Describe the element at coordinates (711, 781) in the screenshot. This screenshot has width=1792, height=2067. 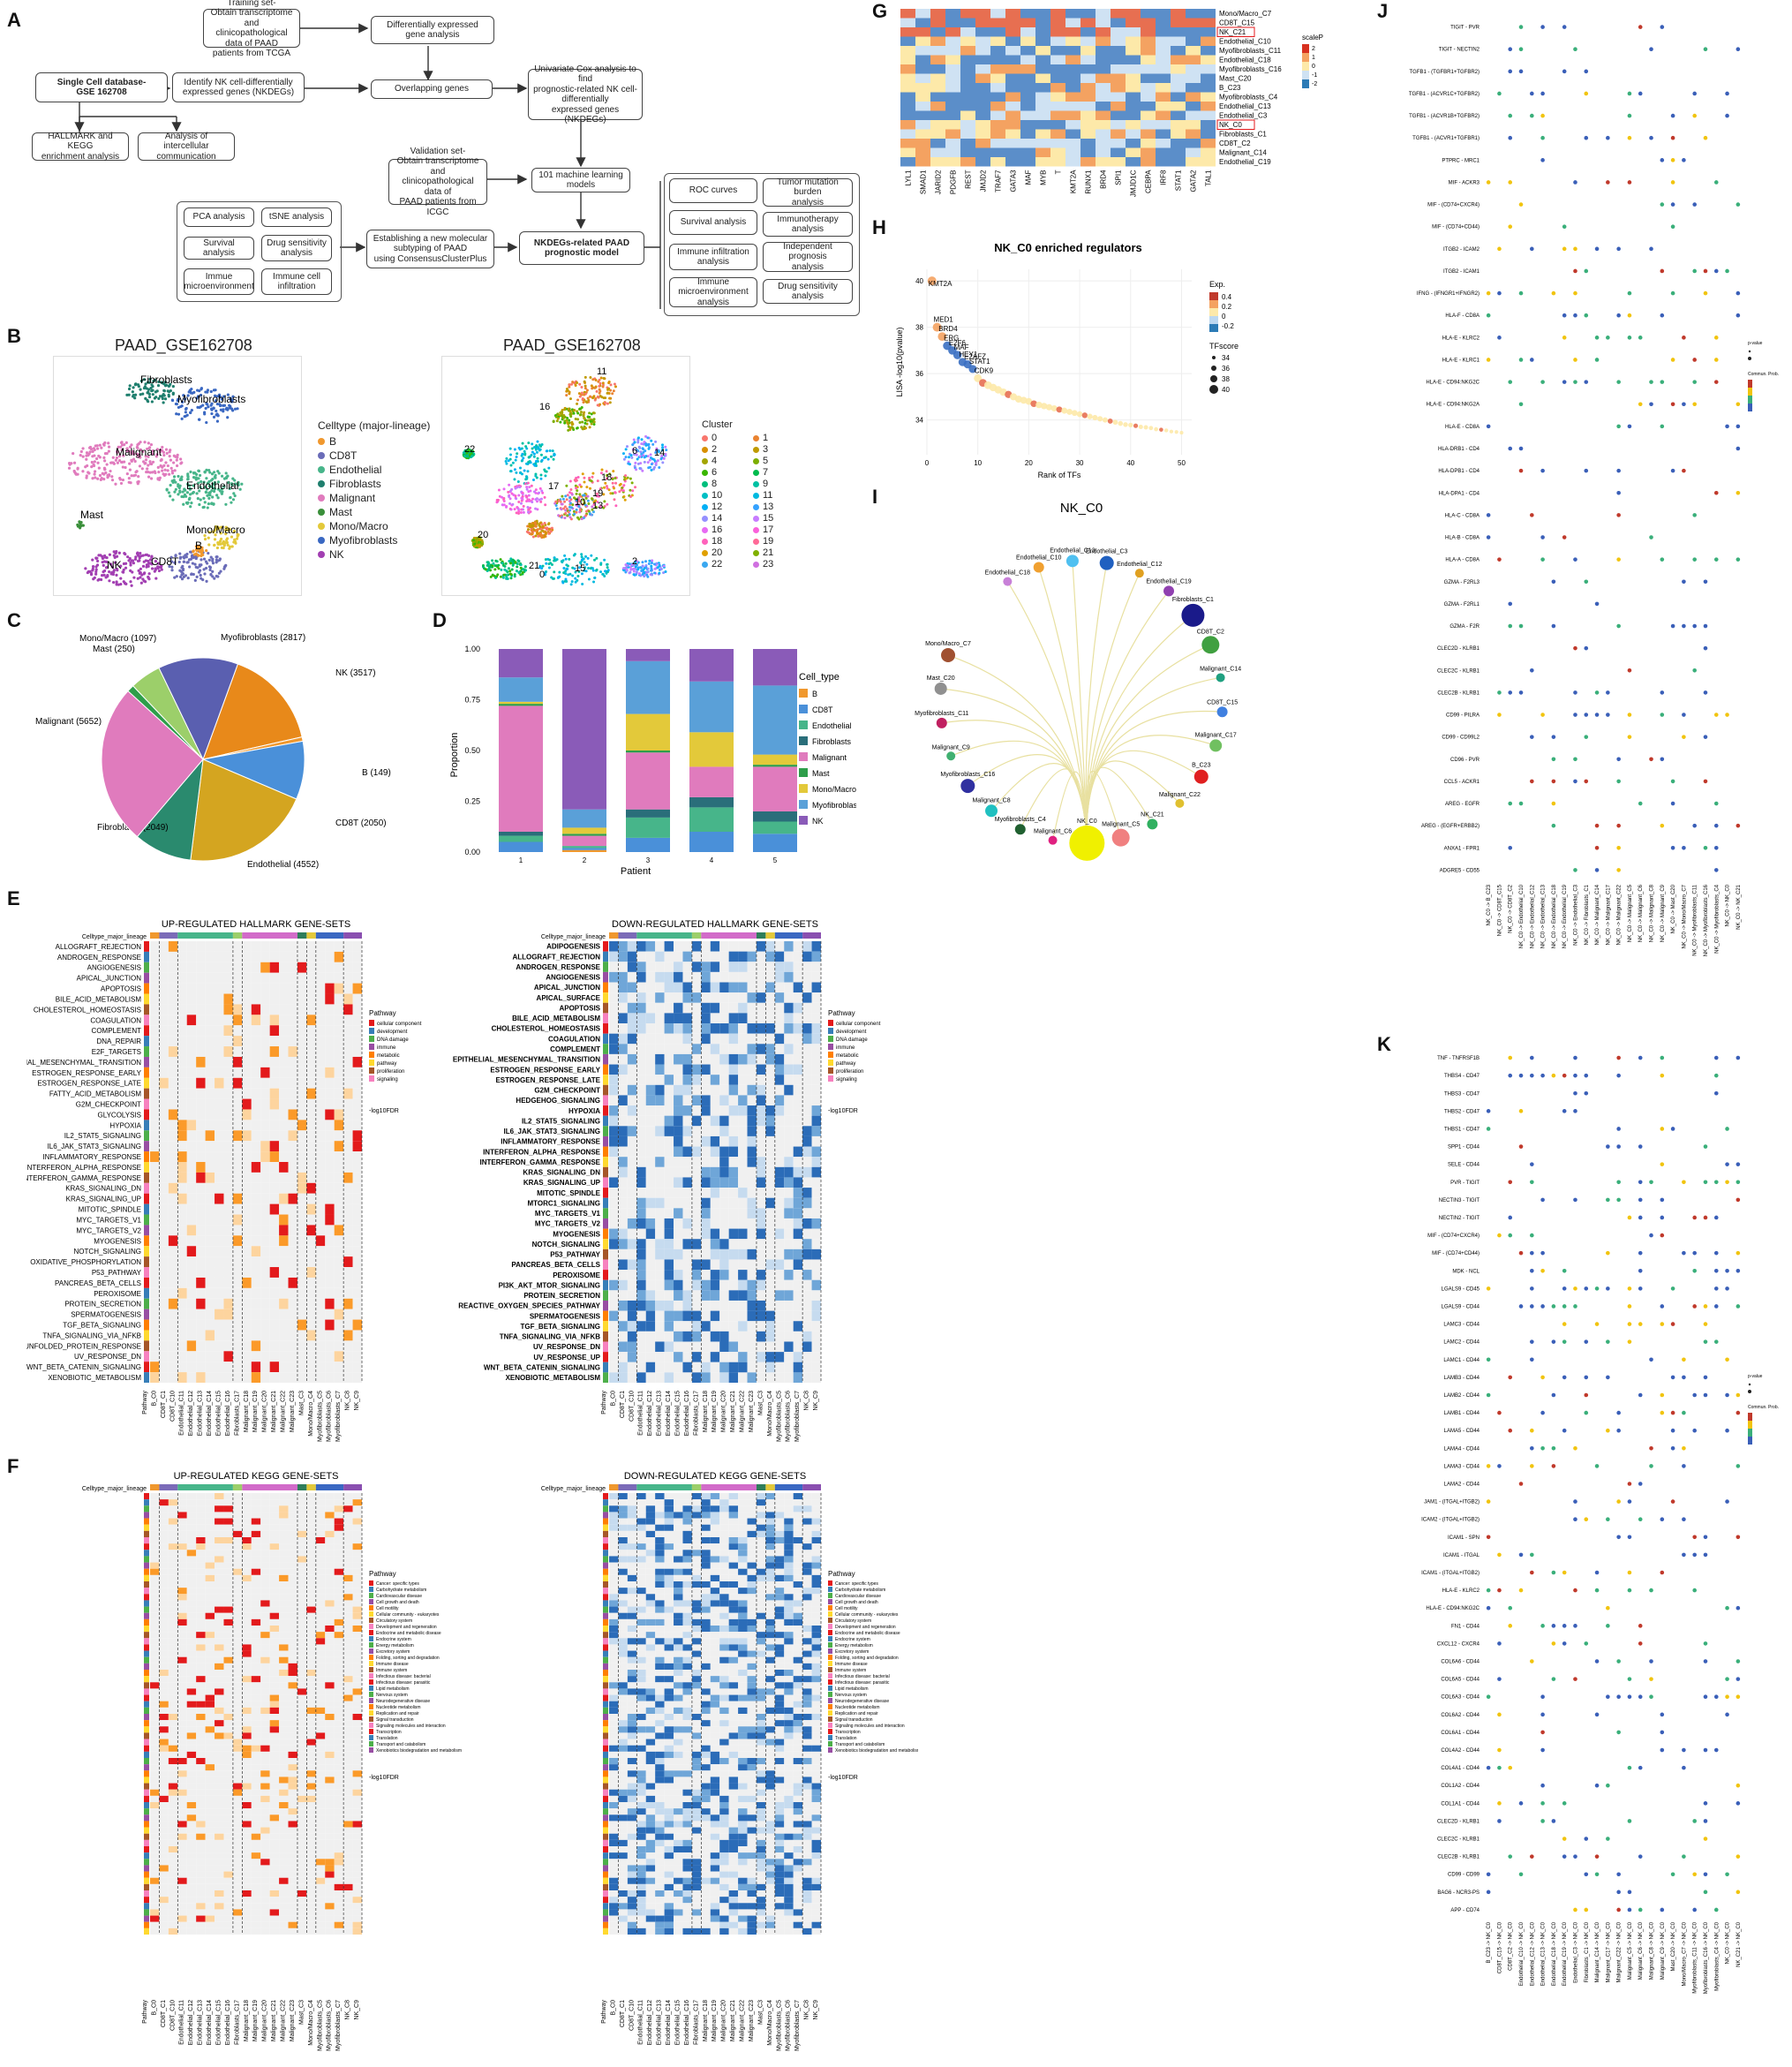
I see `bar-segment` at that location.